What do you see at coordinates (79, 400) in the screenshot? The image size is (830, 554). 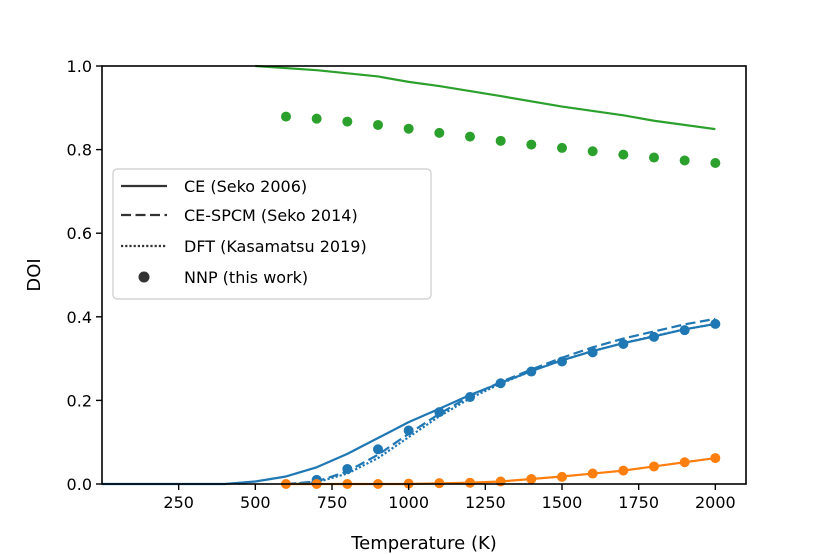 I see `y-tick-label: 0.2` at bounding box center [79, 400].